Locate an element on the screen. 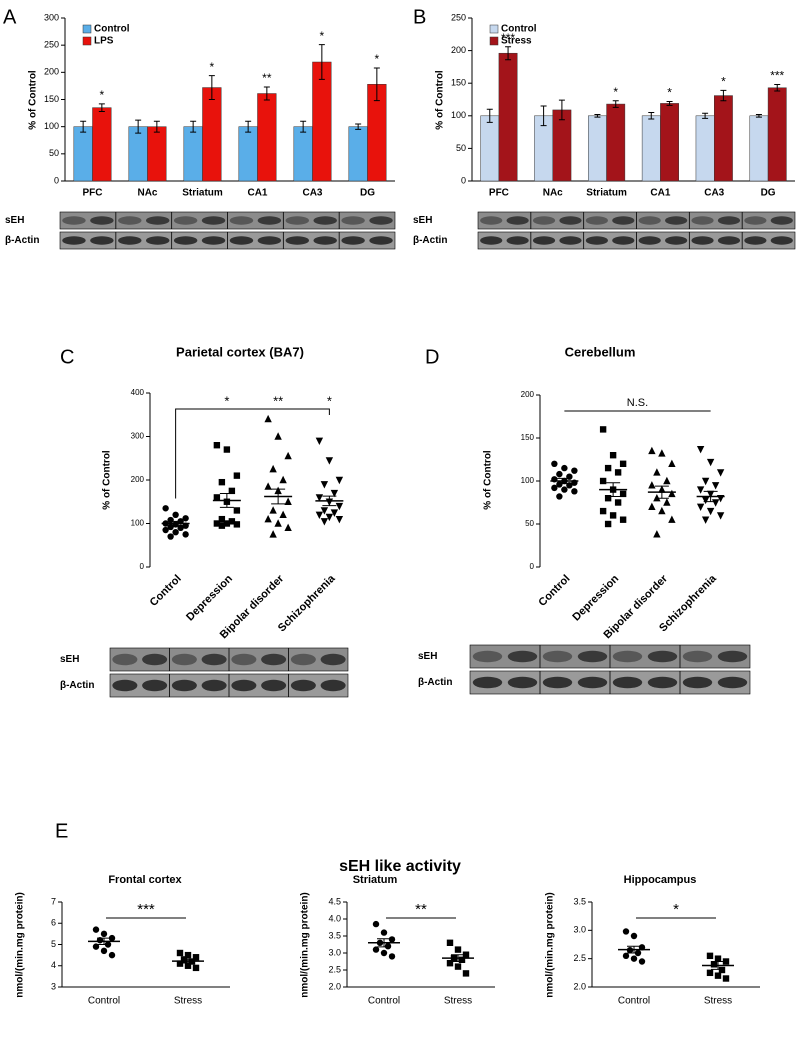 The image size is (802, 1037). y-tick-label: 4.0 is located at coordinates (334, 918).